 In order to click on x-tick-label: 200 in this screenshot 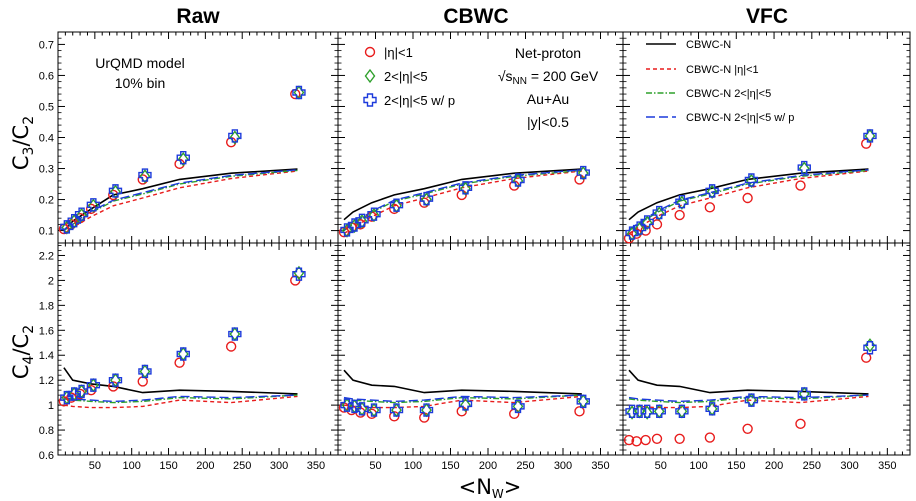, I will do `click(205, 466)`.